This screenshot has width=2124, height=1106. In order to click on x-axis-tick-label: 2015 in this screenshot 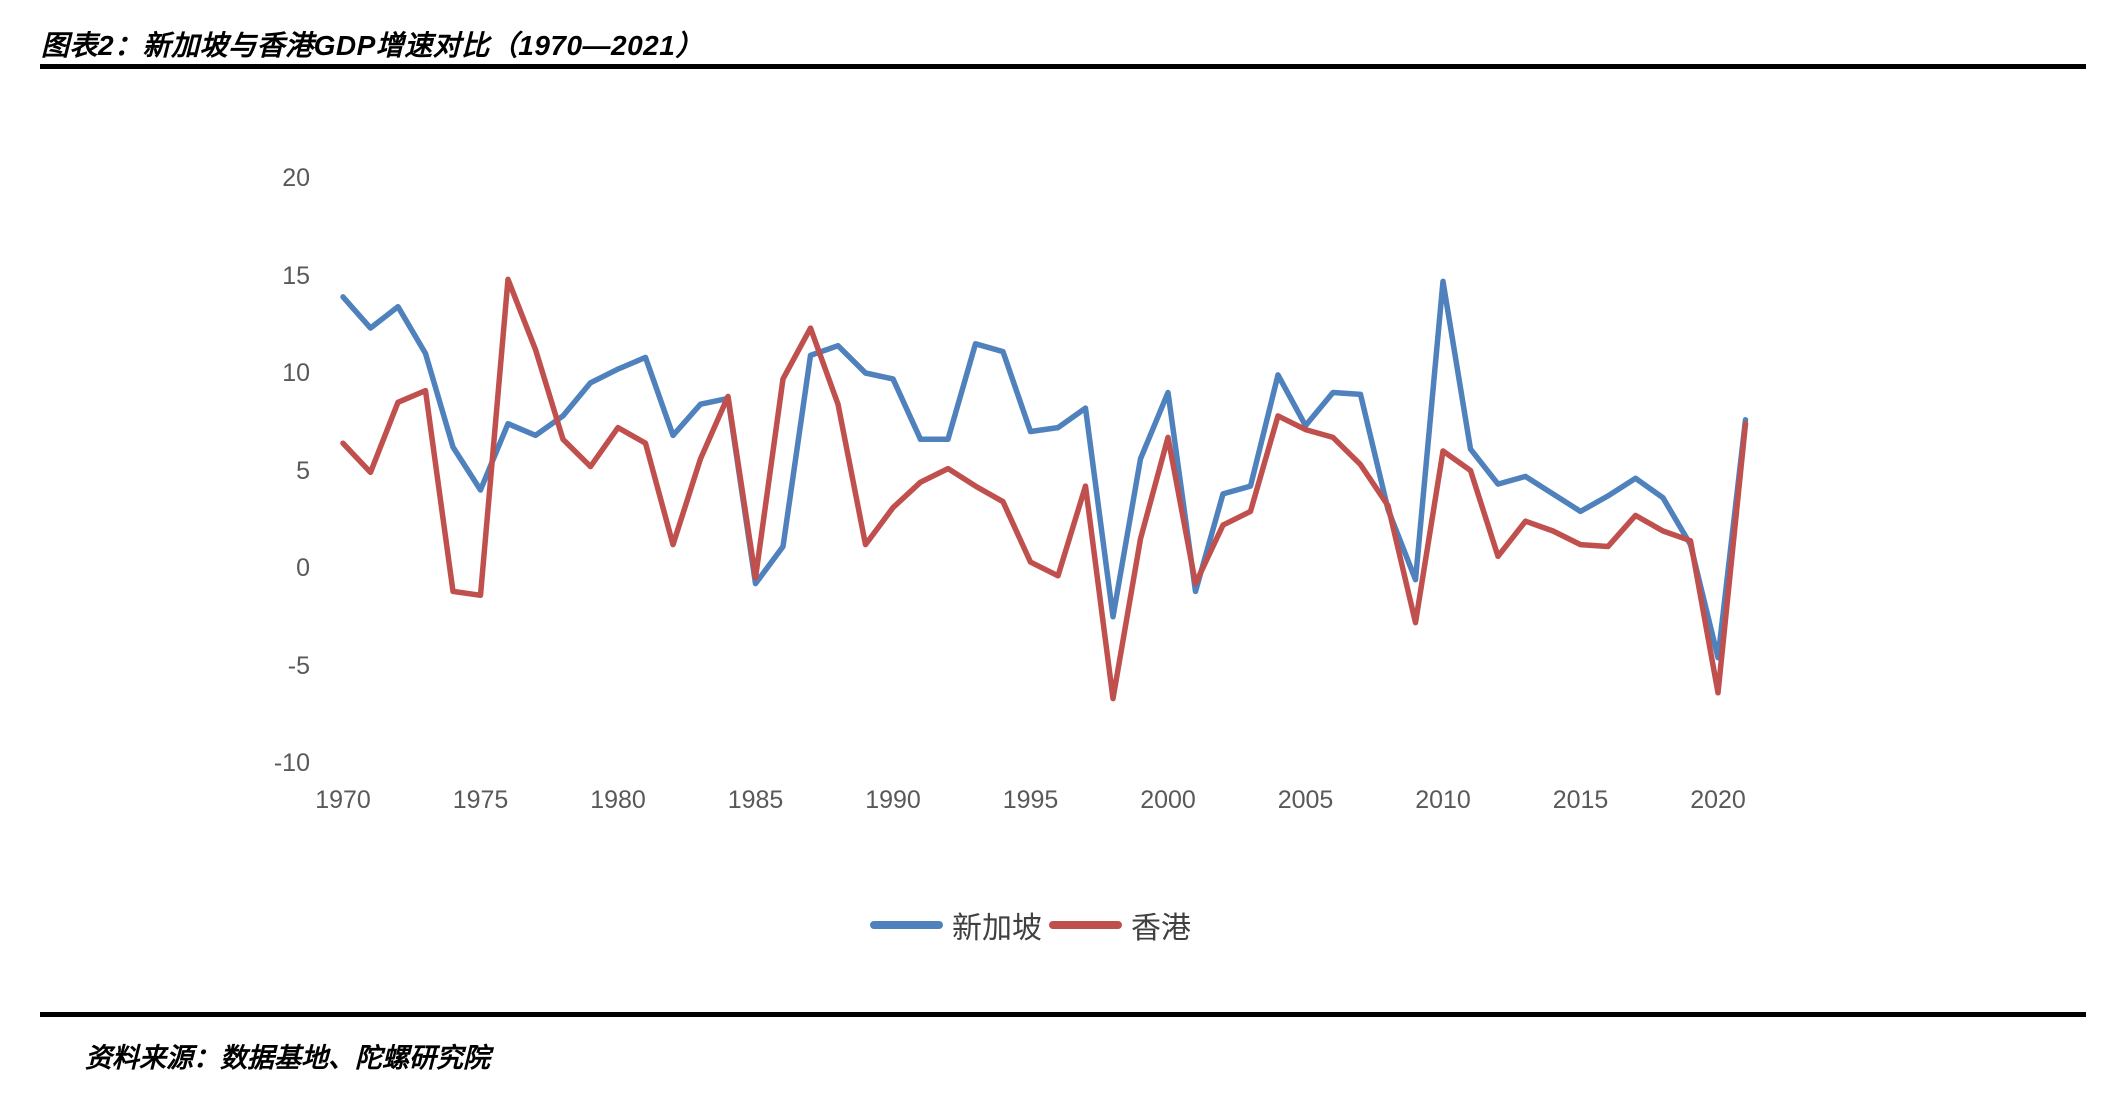, I will do `click(1580, 800)`.